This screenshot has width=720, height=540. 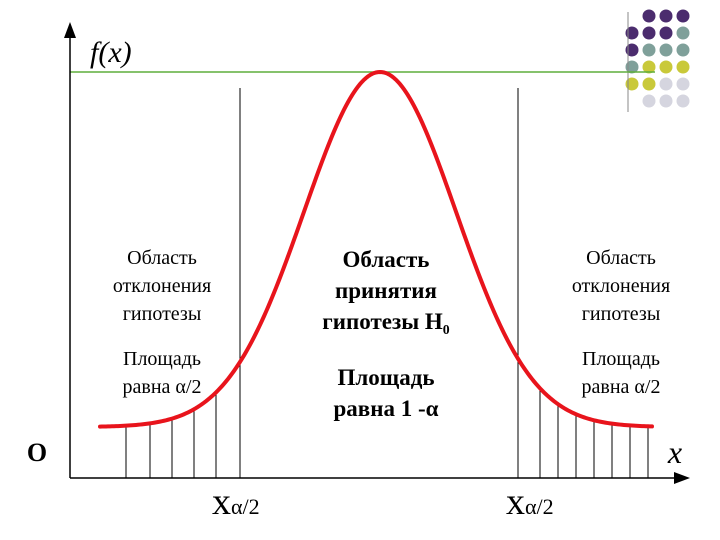 I want to click on left-tail-hatching, so click(x=171, y=435).